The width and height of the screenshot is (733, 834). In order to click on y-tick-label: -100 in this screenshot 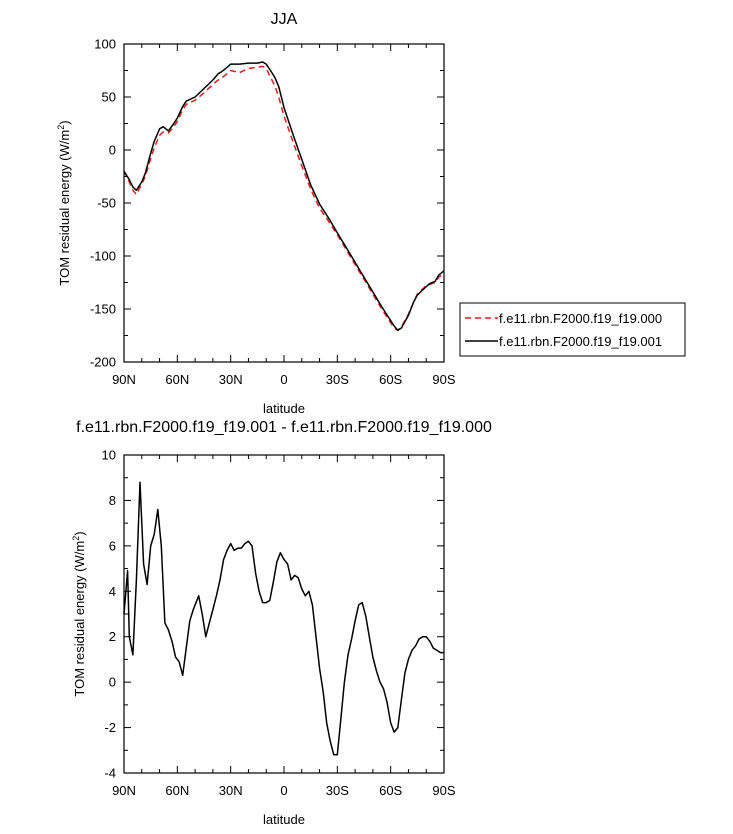, I will do `click(103, 256)`.